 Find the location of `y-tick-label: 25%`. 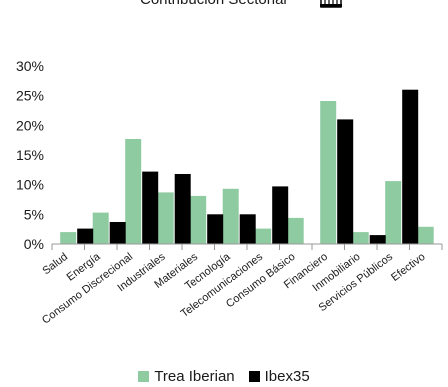

y-tick-label: 25% is located at coordinates (30, 96).